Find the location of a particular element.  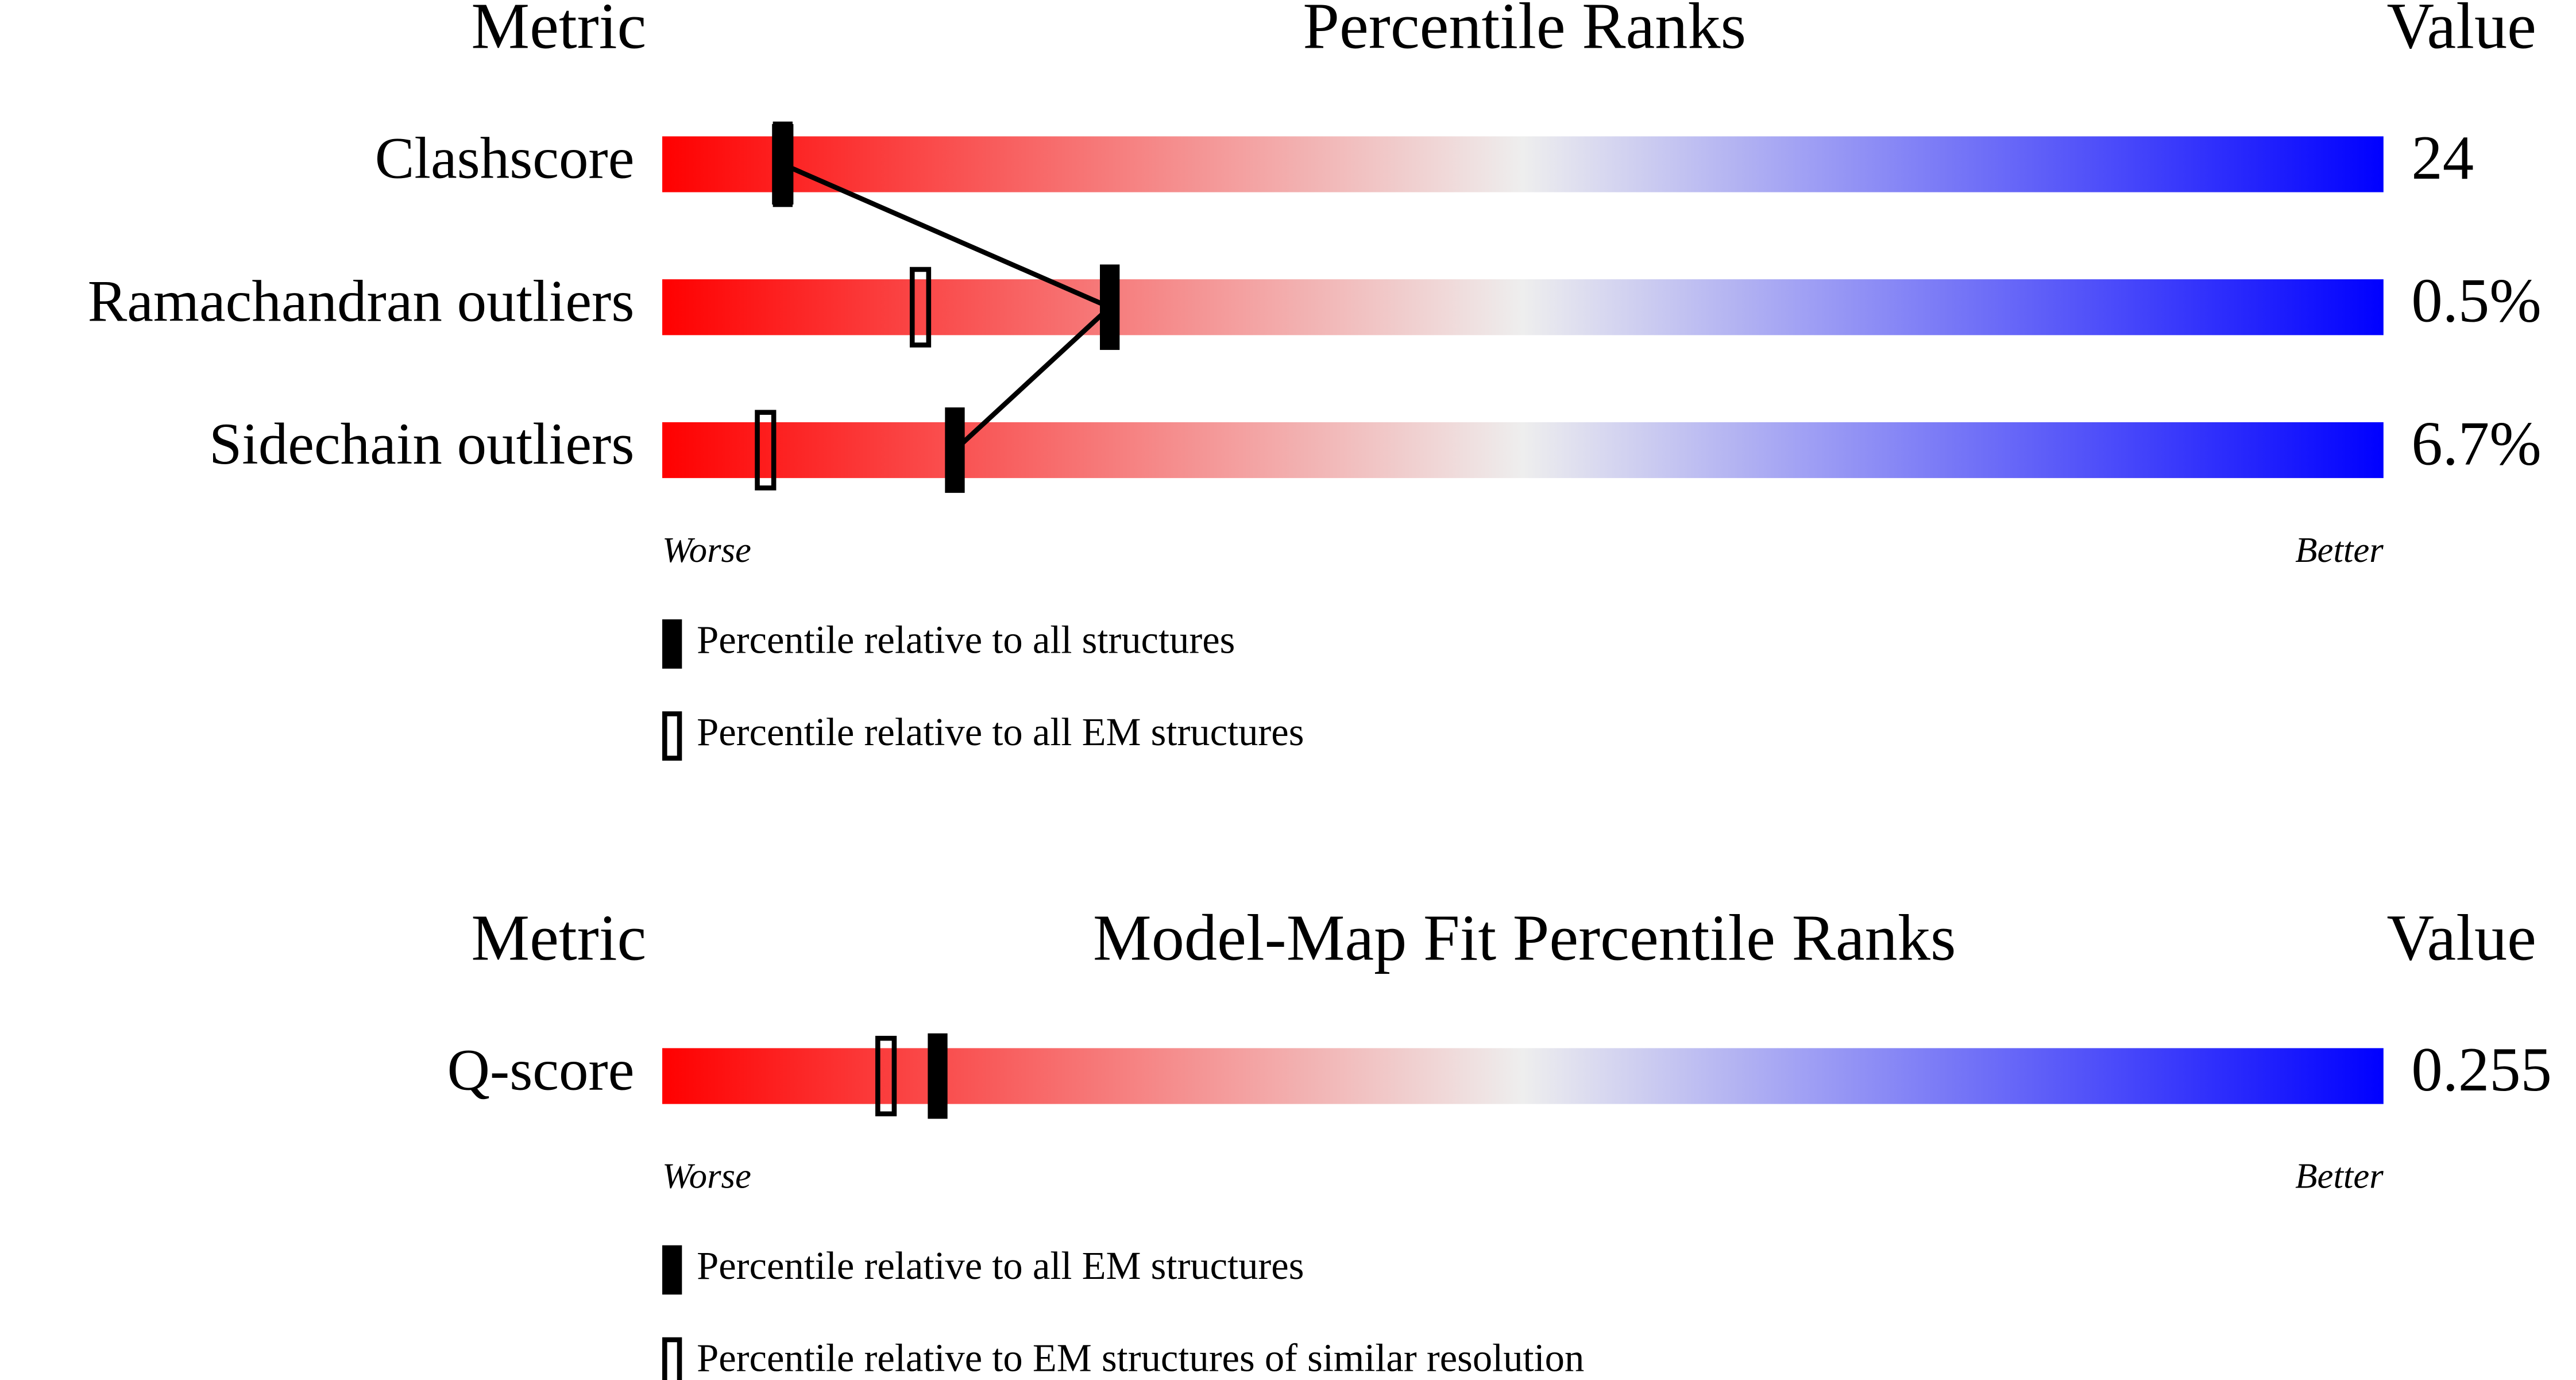

metric-value: 6.7% is located at coordinates (2476, 443).